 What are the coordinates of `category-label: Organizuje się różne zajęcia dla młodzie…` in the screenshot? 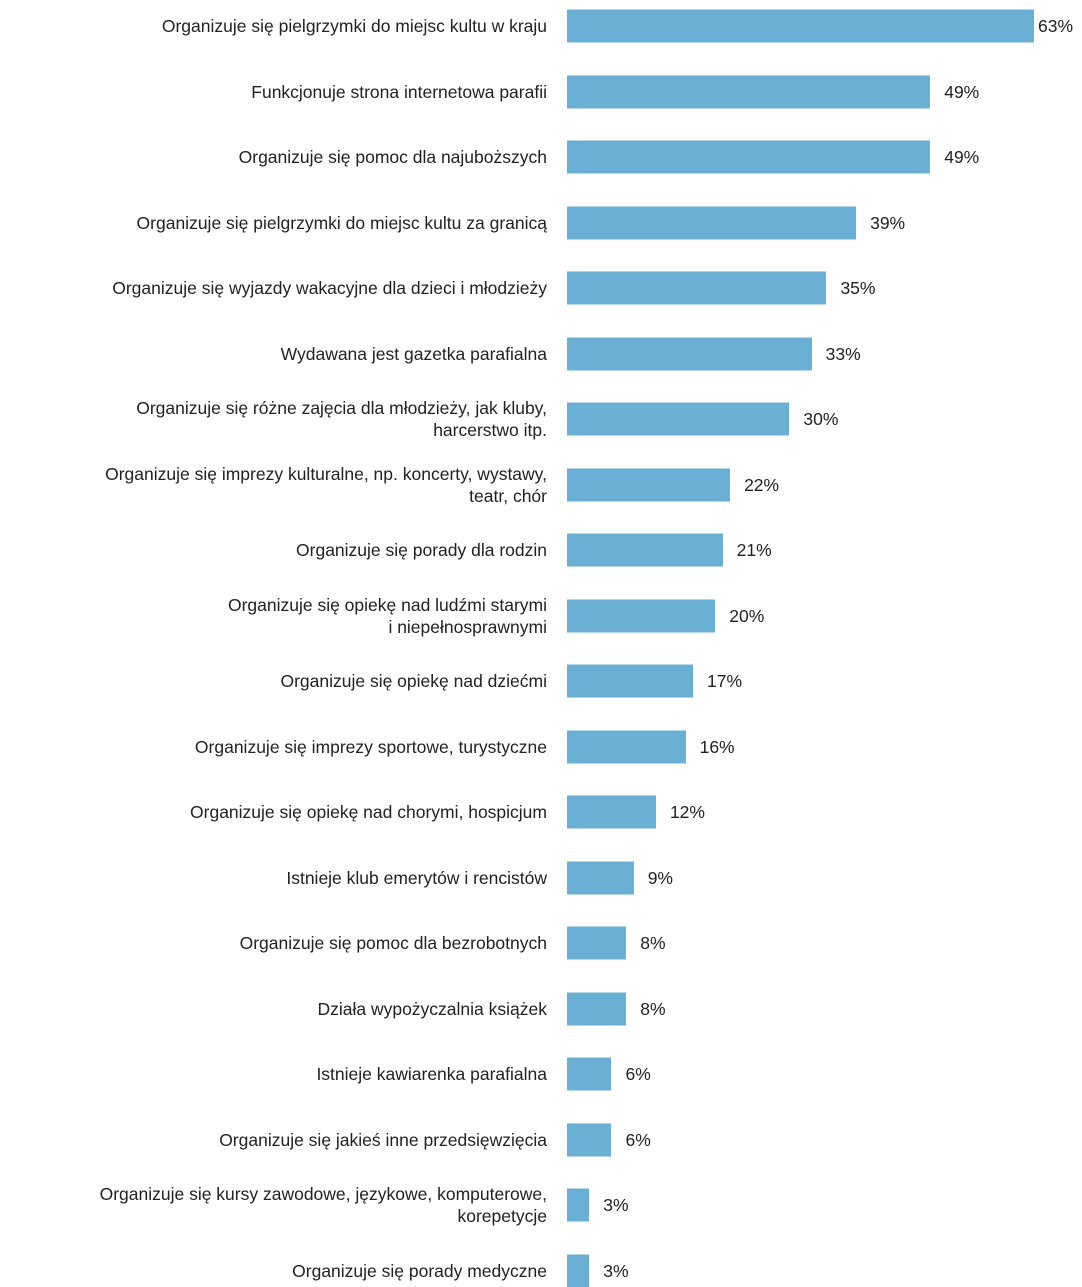 It's located at (341, 419).